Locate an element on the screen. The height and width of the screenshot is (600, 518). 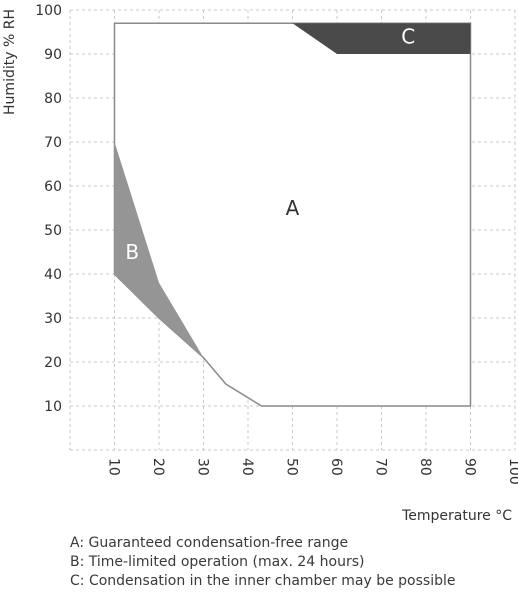
x-tick-label: 60 is located at coordinates (336, 467).